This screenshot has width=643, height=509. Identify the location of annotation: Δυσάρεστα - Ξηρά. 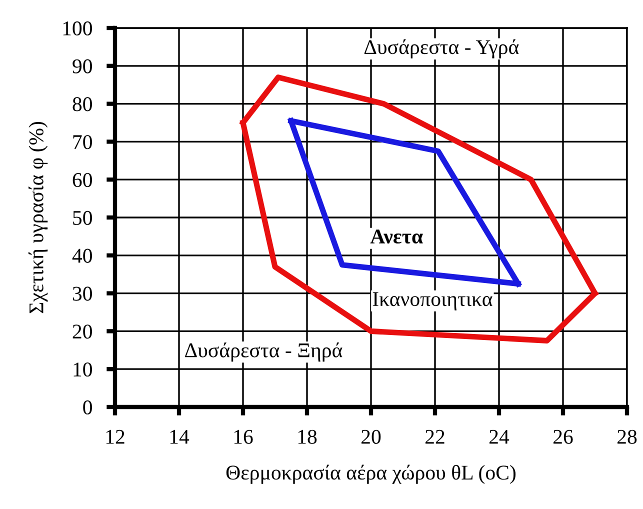
(263, 352).